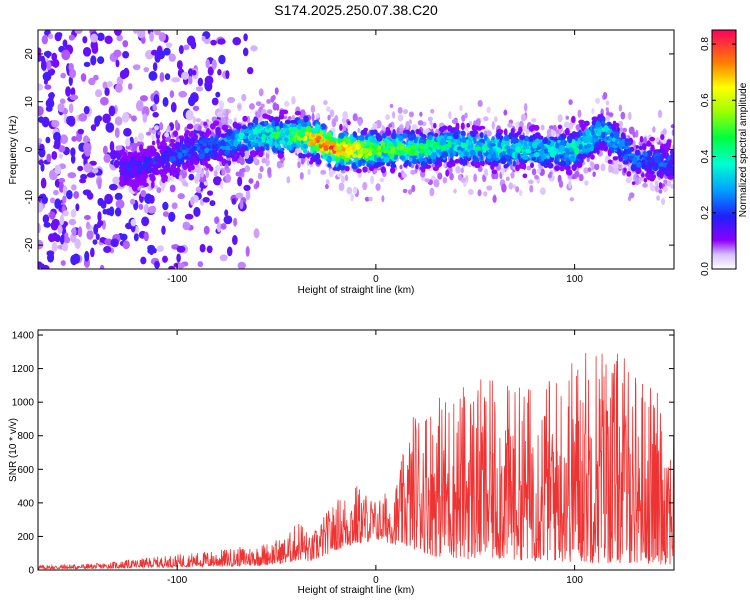 The height and width of the screenshot is (600, 750). I want to click on colorbar-gradient, so click(724, 149).